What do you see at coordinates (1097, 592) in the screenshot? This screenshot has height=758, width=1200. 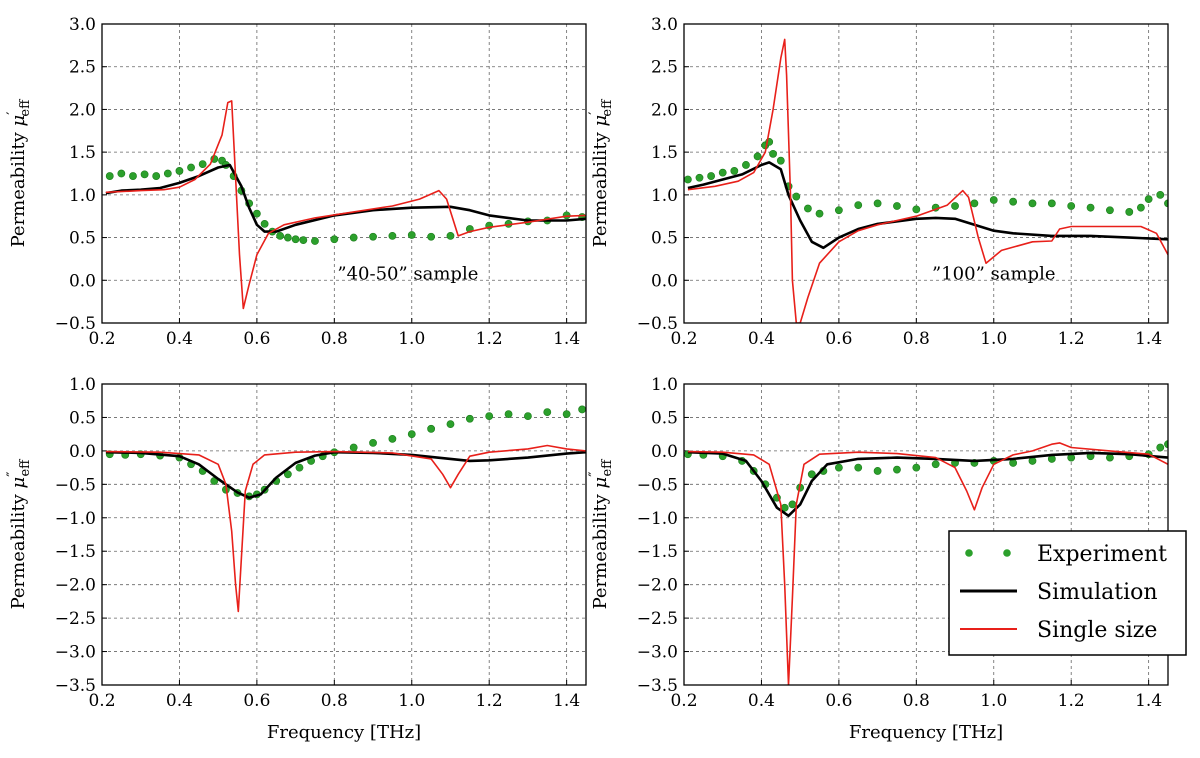 I see `legend-label: Simulation` at bounding box center [1097, 592].